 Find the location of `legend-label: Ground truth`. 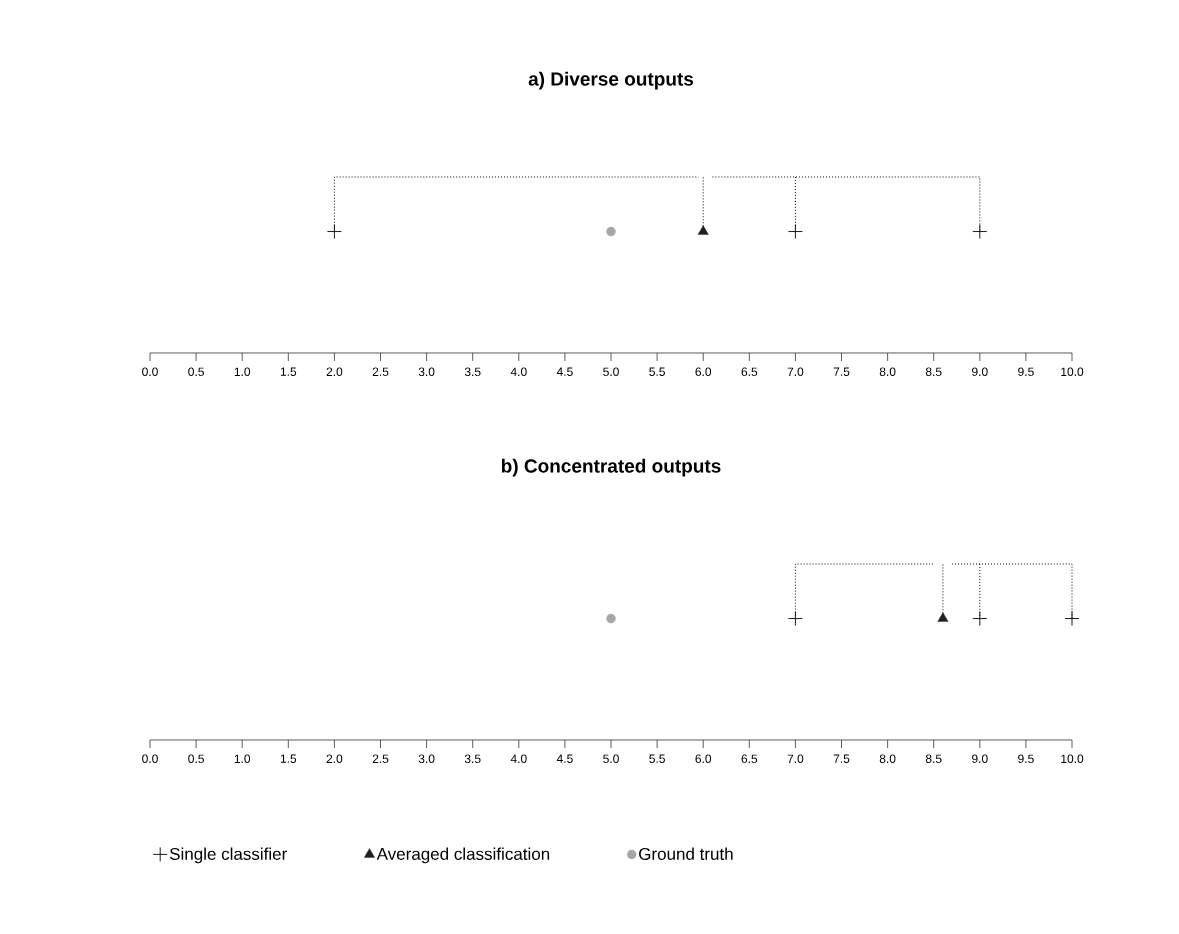

legend-label: Ground truth is located at coordinates (686, 853).